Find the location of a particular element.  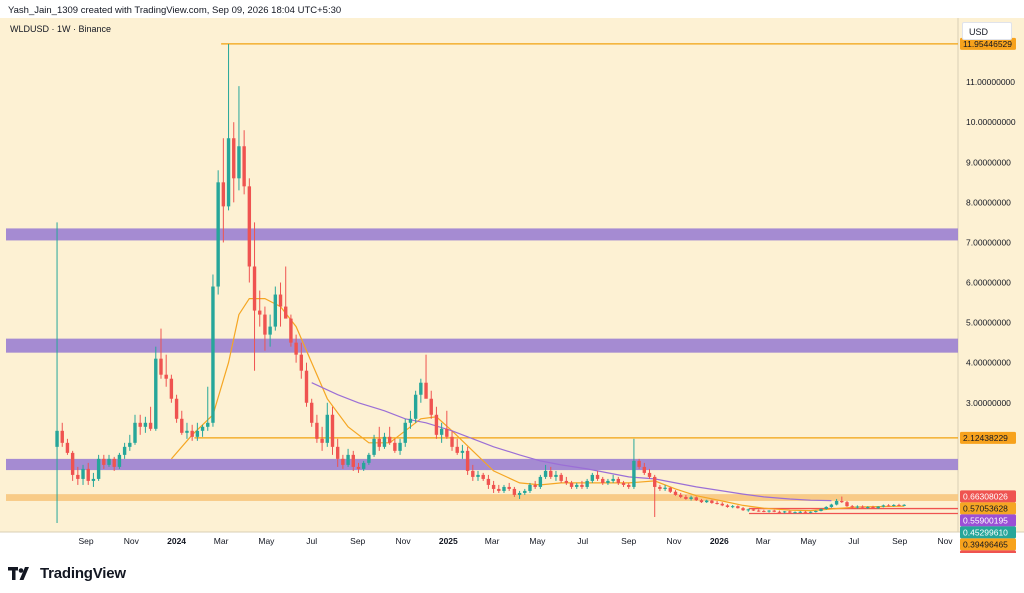

time-tick-label-18: Sep is located at coordinates (899, 541).